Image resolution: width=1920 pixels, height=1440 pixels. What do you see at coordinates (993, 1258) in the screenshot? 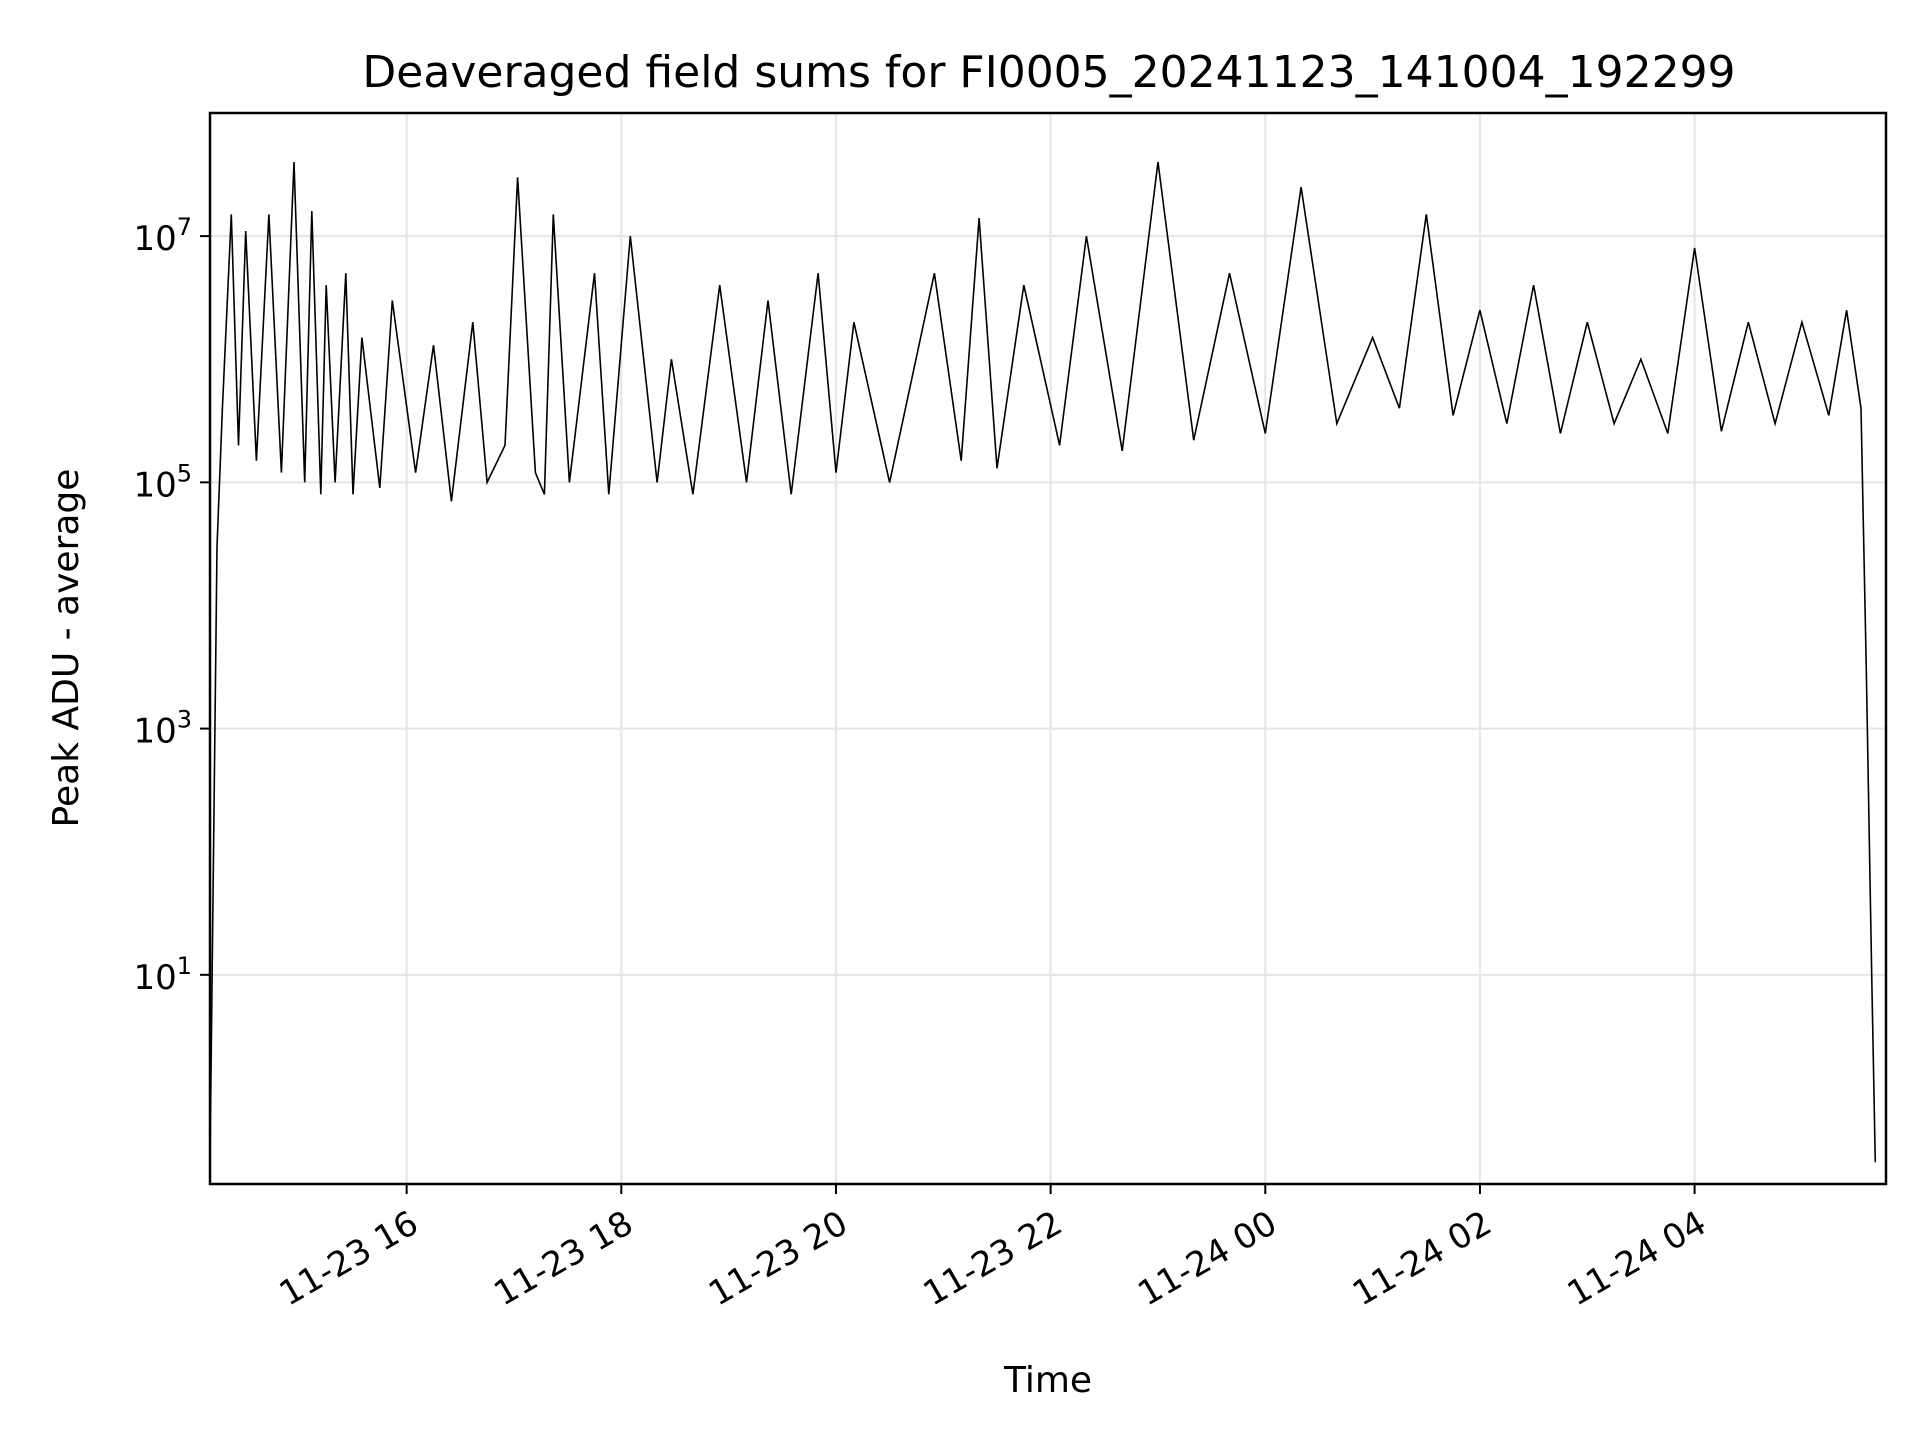
I see `x-tick-label: 11-23 22` at bounding box center [993, 1258].